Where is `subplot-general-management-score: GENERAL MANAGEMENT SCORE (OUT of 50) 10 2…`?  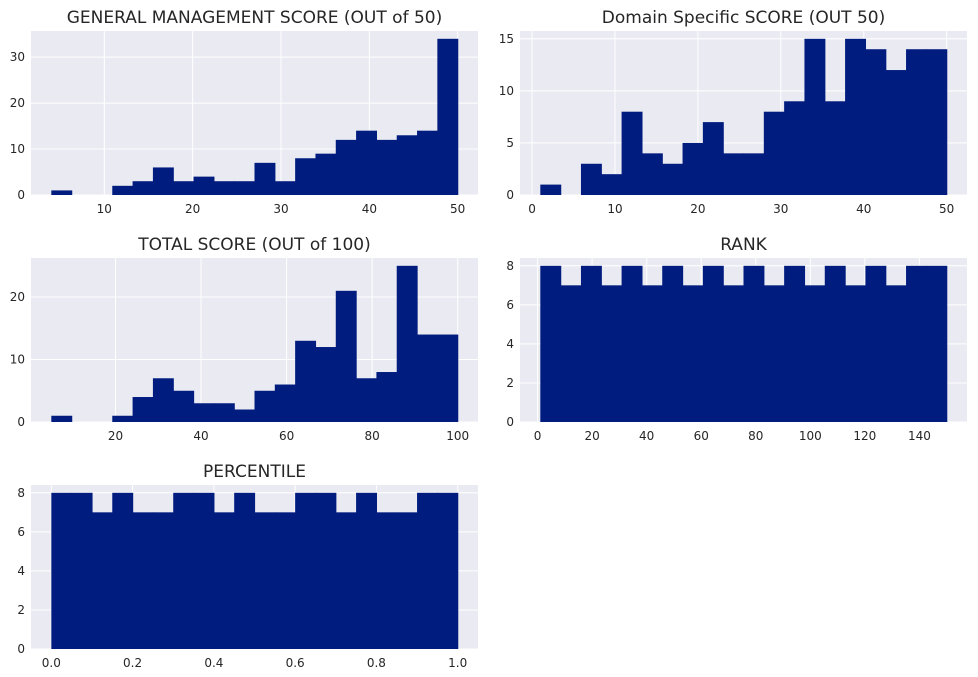 subplot-general-management-score: GENERAL MANAGEMENT SCORE (OUT of 50) 10 2… is located at coordinates (244, 112).